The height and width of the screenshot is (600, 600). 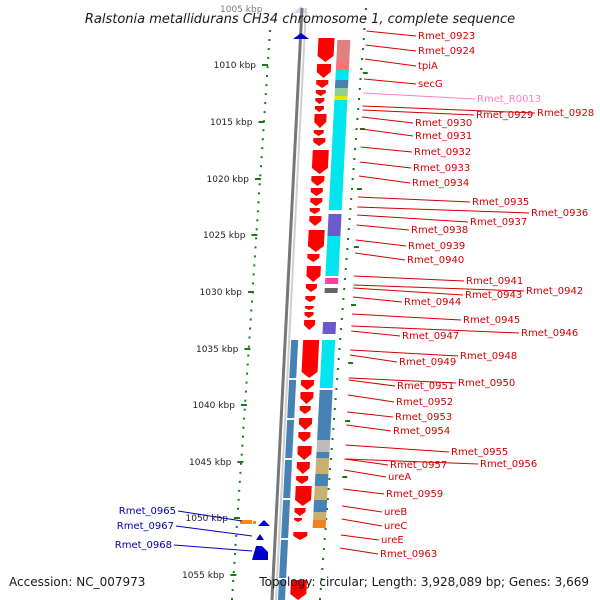 What do you see at coordinates (392, 540) in the screenshot?
I see `gene-label-right: ureE` at bounding box center [392, 540].